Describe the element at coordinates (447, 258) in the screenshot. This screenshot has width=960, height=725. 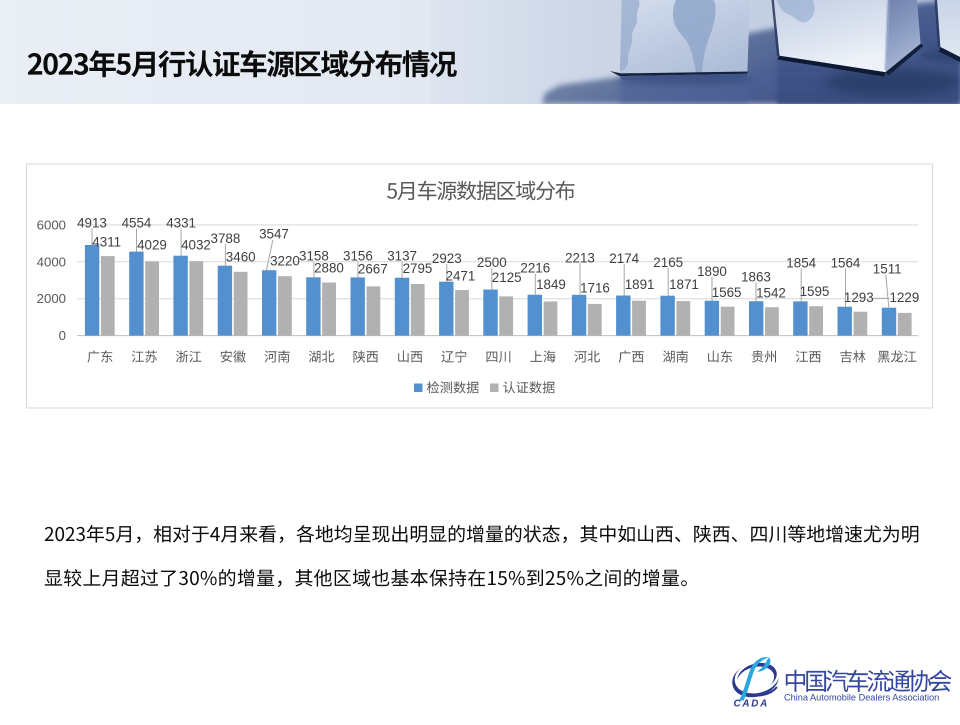
I see `svg-text: 2923` at that location.